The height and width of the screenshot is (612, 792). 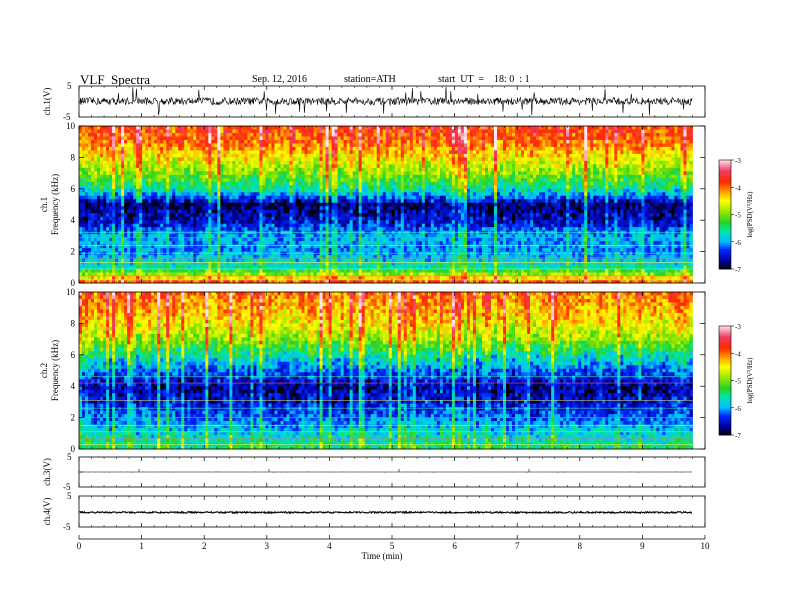 What do you see at coordinates (370, 79) in the screenshot?
I see `station-label: station=ATH` at bounding box center [370, 79].